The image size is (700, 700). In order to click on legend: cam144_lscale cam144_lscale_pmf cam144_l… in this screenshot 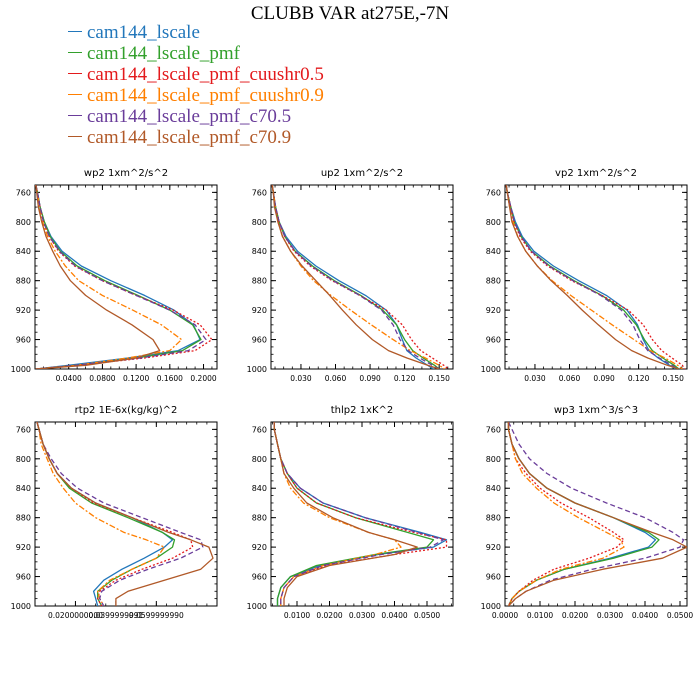, I will do `click(196, 85)`.